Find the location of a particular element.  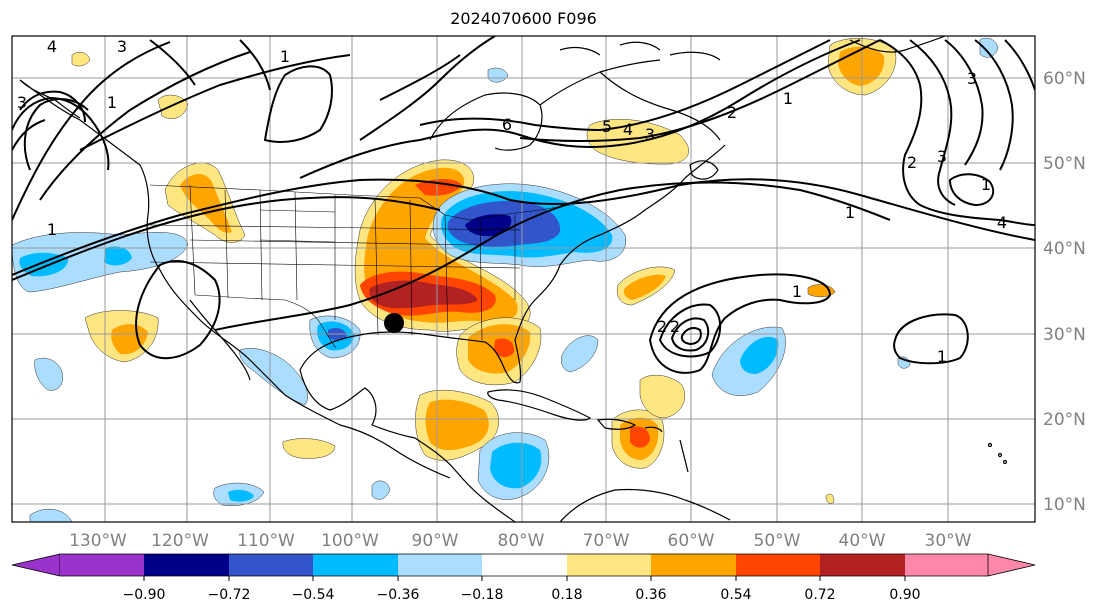

warm-anomaly-antilles-red is located at coordinates (640, 437).